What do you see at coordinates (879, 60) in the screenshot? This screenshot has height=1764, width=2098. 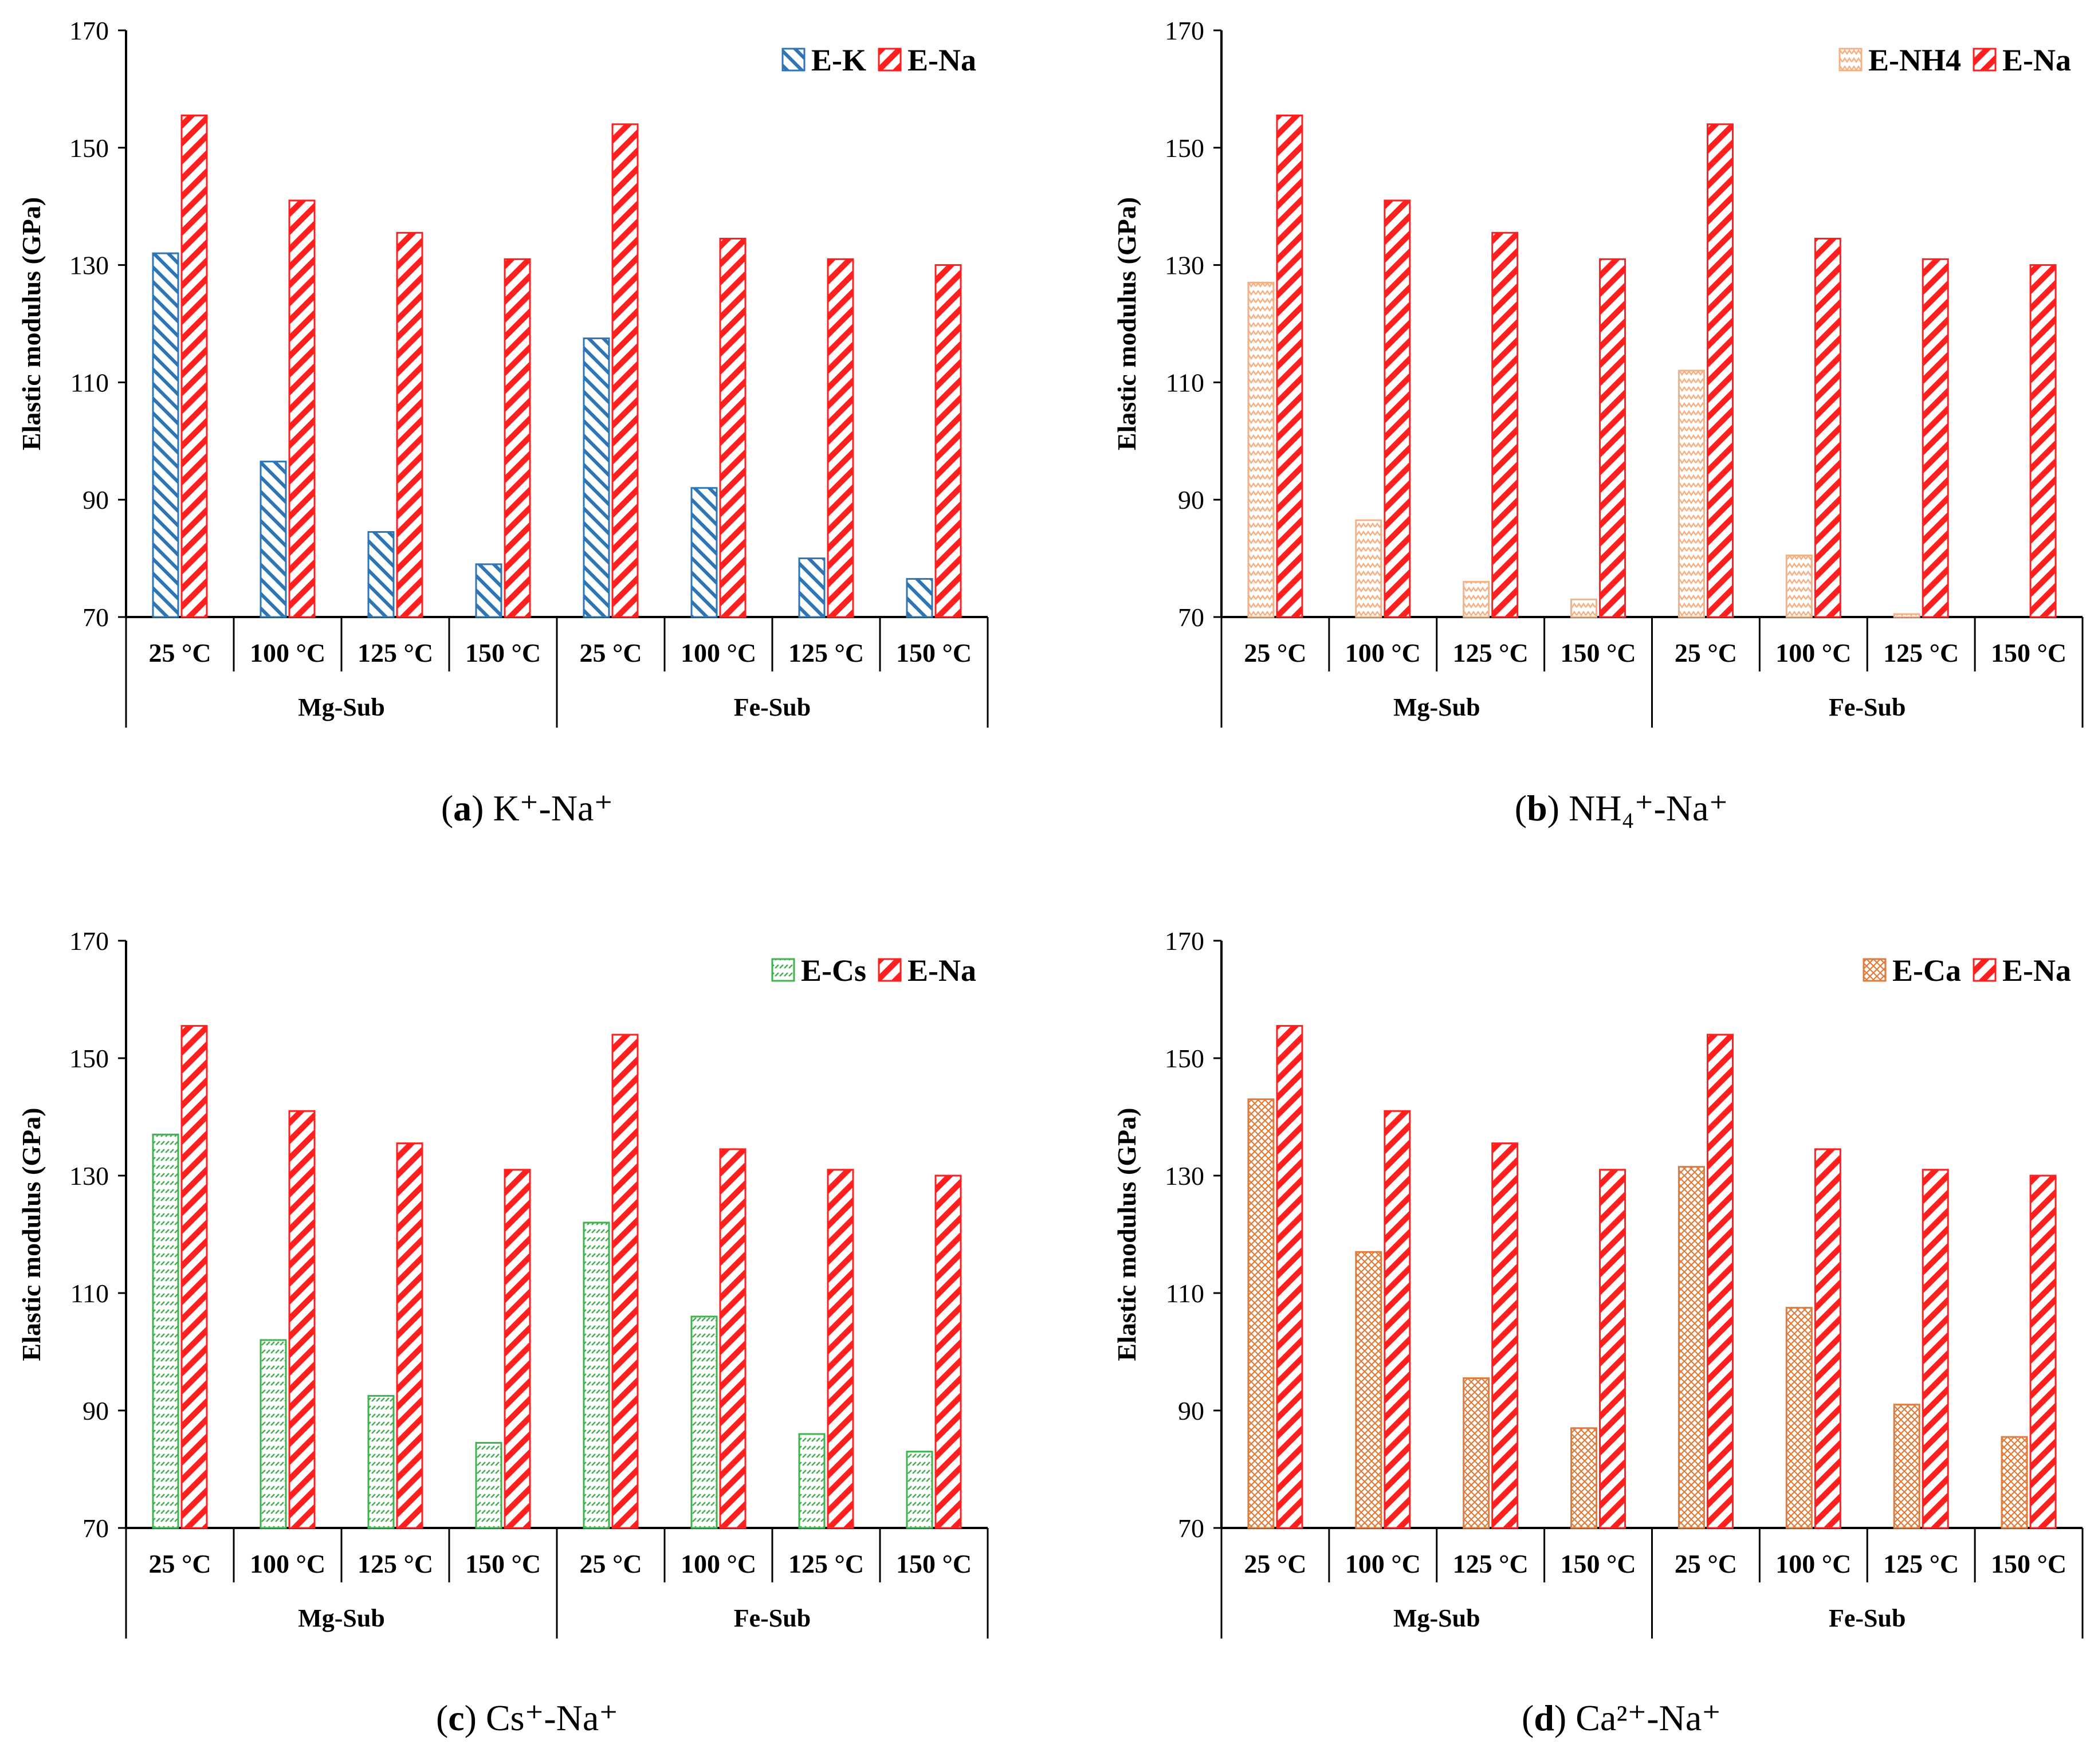 I see `legend: E-Na E-K` at bounding box center [879, 60].